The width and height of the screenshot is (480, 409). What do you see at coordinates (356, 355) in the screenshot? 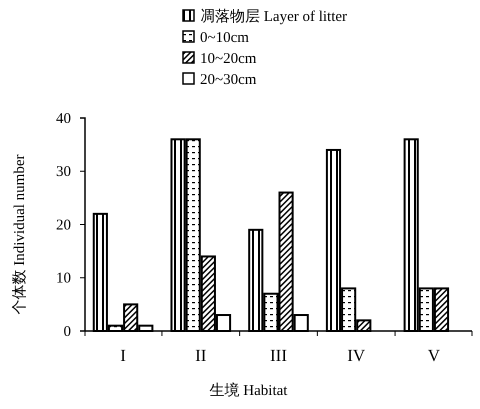
I see `x-tick-label: IV` at bounding box center [356, 355].